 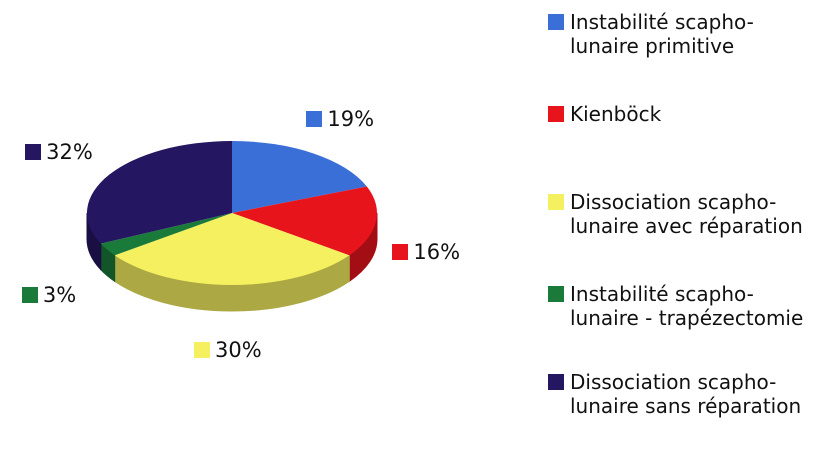 I want to click on legend-text: Instabilité scapho-lunaire primitive, so click(x=662, y=34).